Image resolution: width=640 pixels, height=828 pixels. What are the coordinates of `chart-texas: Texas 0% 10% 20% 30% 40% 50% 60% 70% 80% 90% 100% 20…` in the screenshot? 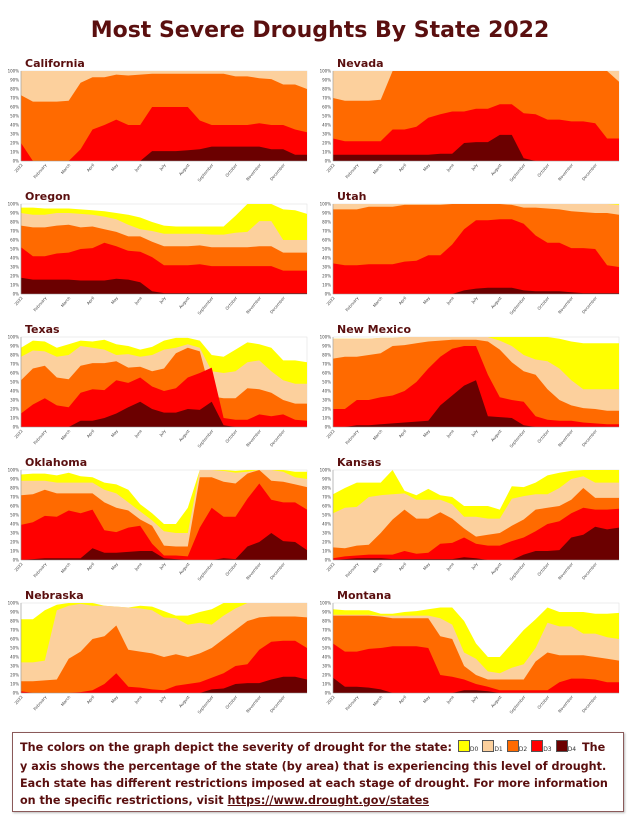 It's located at (155, 387).